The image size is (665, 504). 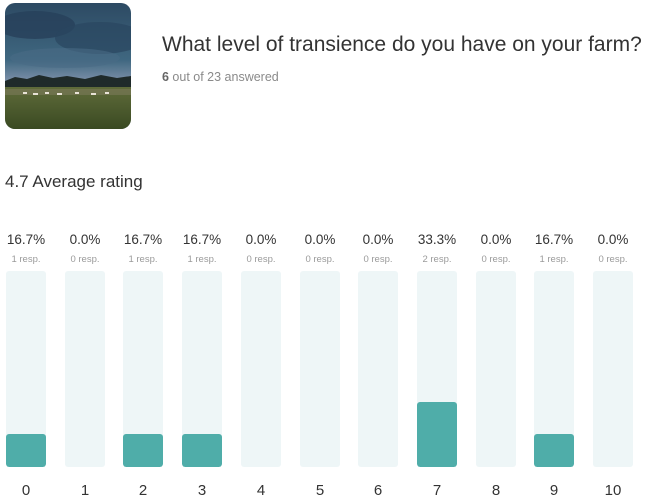 I want to click on x-tick-label: 3, so click(x=202, y=490).